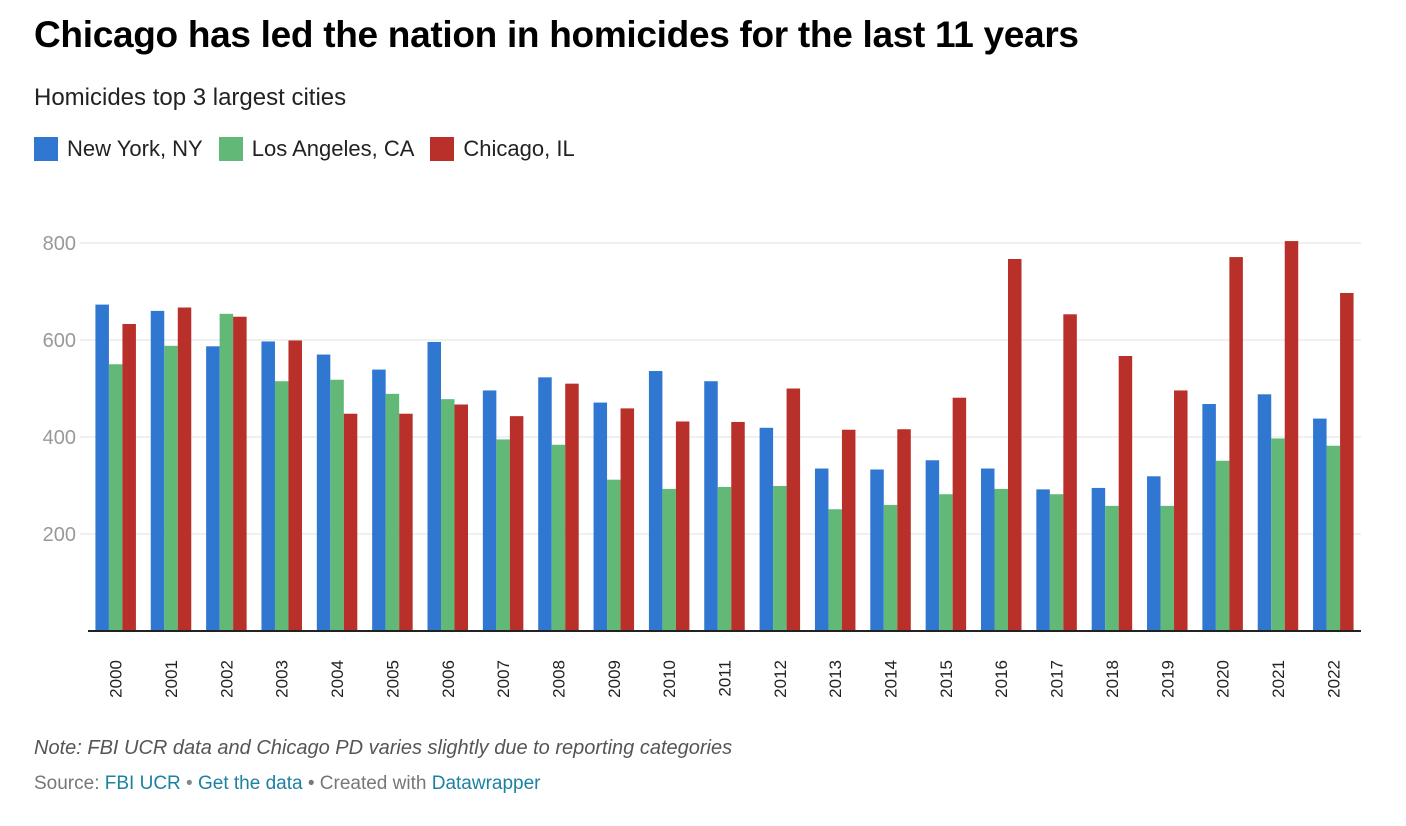 This screenshot has height=826, width=1406. I want to click on bar-los-angeles-2008, so click(558, 537).